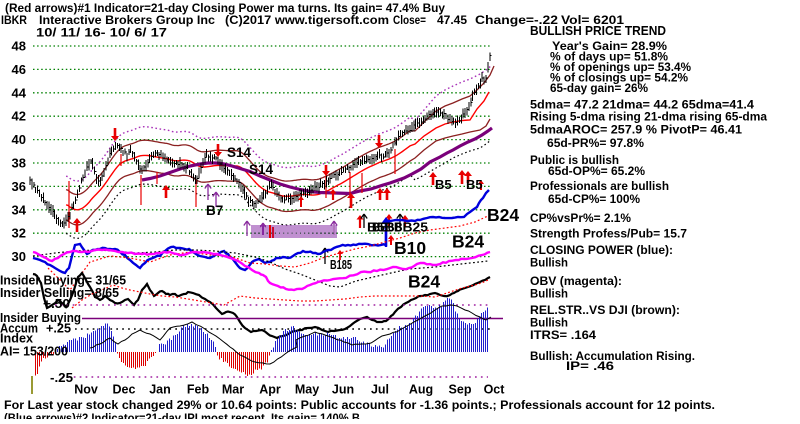 The width and height of the screenshot is (800, 424). I want to click on svg-text: May, so click(307, 390).